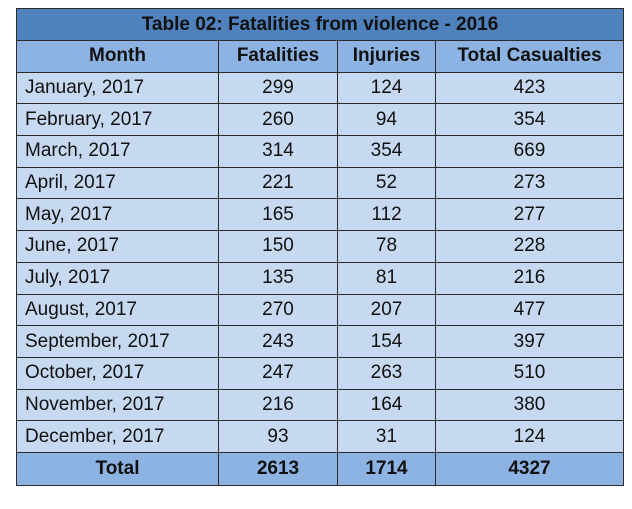 Image resolution: width=632 pixels, height=509 pixels. I want to click on month-cell: October, 2017, so click(117, 373).